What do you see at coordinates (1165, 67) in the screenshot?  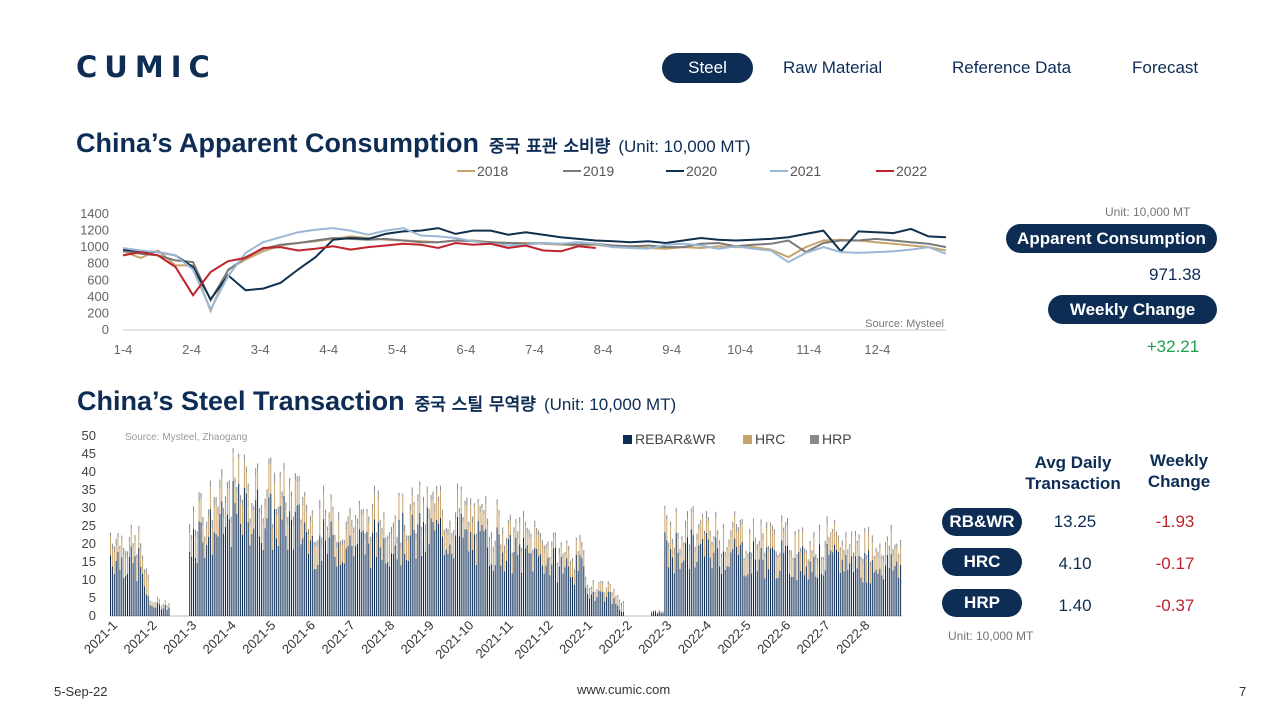 I see `tab-forecast: Forecast` at bounding box center [1165, 67].